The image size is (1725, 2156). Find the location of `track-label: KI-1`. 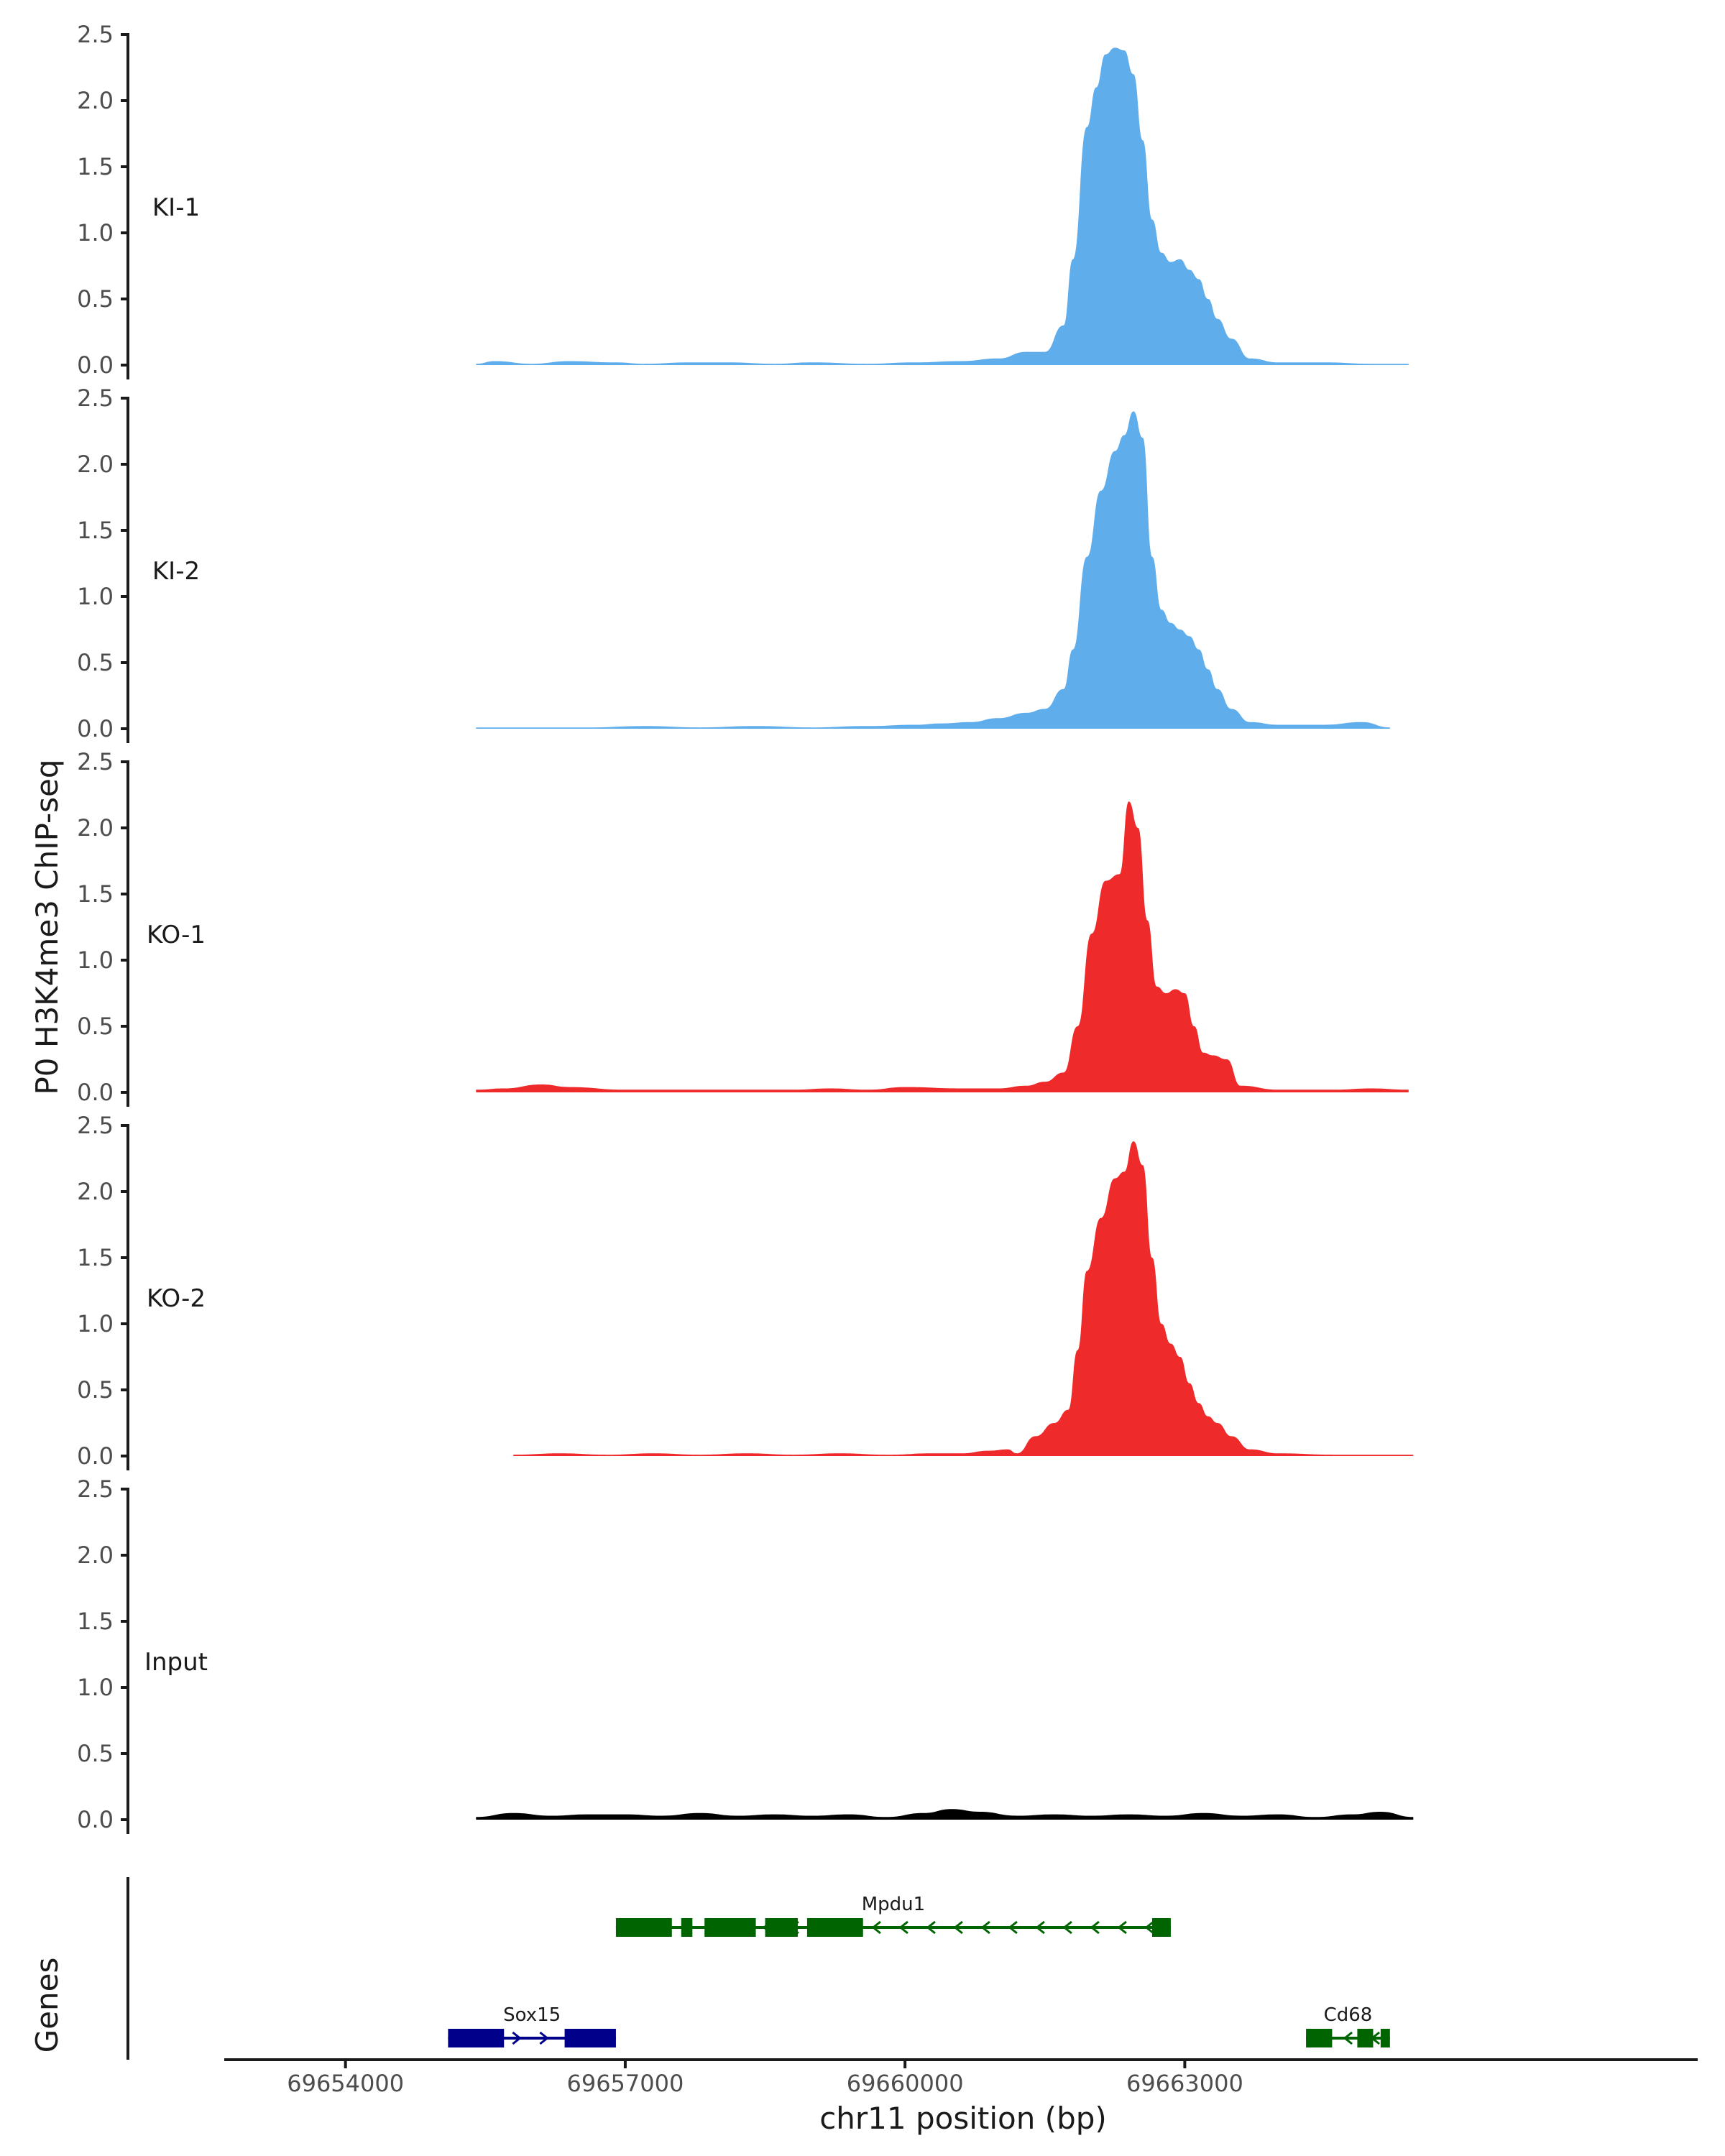

track-label: KI-1 is located at coordinates (176, 208).